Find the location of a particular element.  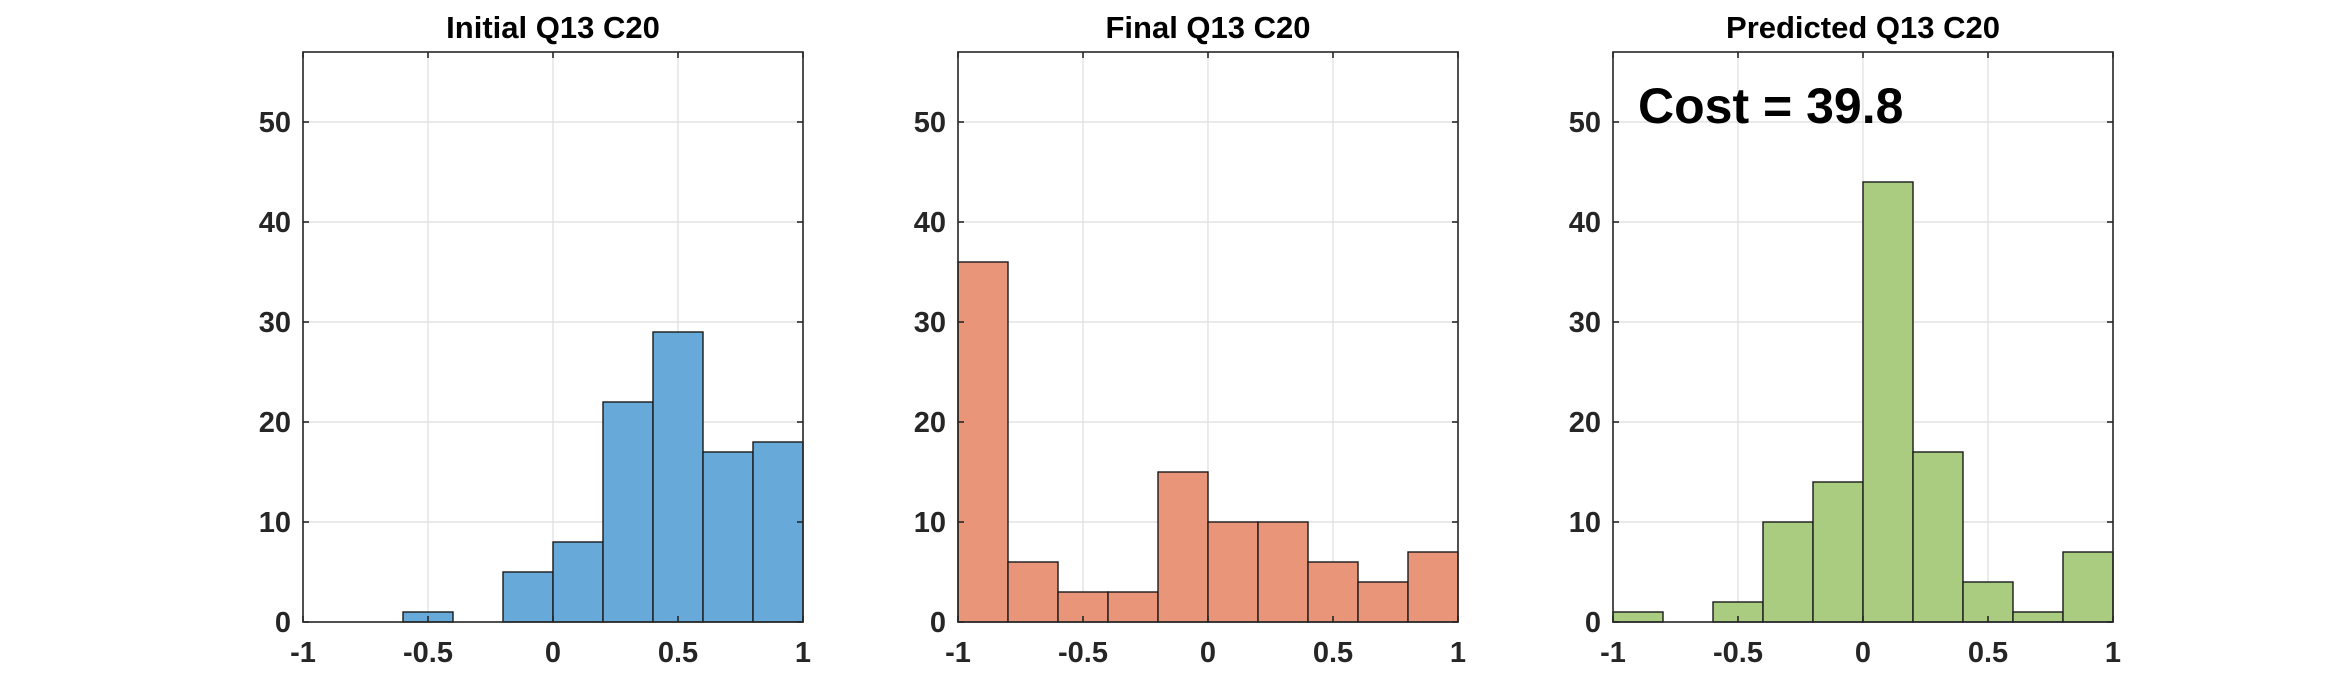

ytick-label-initial-1: 10 is located at coordinates (275, 523).